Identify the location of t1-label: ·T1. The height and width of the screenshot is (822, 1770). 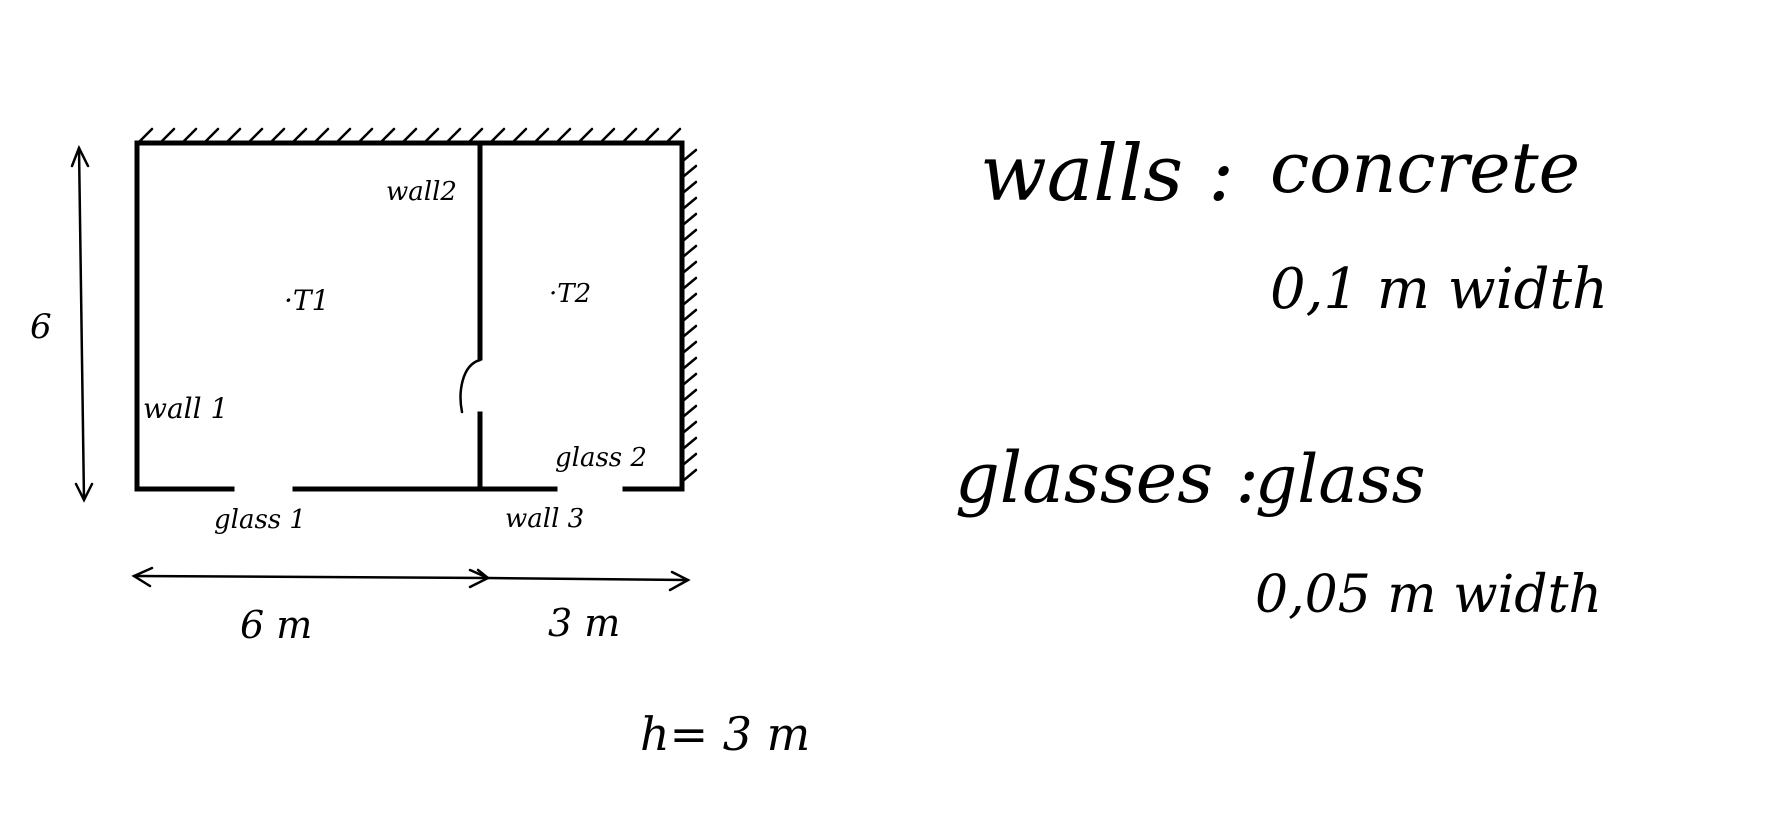
(306, 300).